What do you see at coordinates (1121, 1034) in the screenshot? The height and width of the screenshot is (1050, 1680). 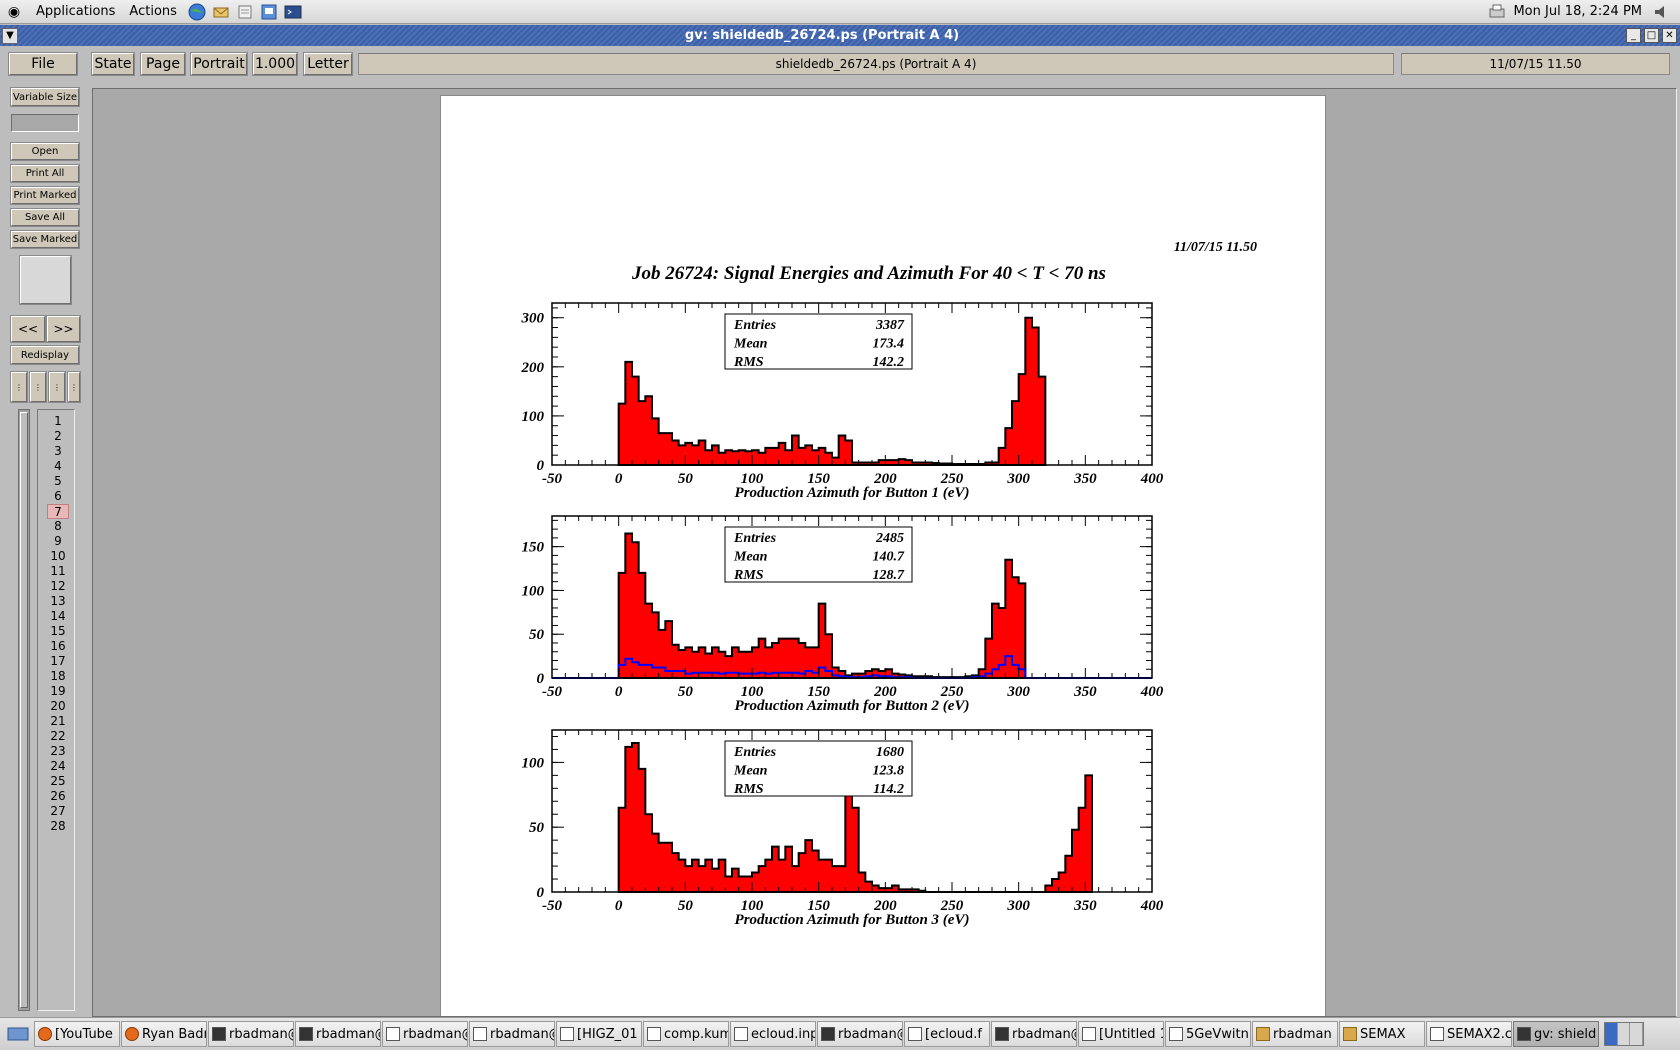 I see `taskbar-button: [Untitled 1` at bounding box center [1121, 1034].